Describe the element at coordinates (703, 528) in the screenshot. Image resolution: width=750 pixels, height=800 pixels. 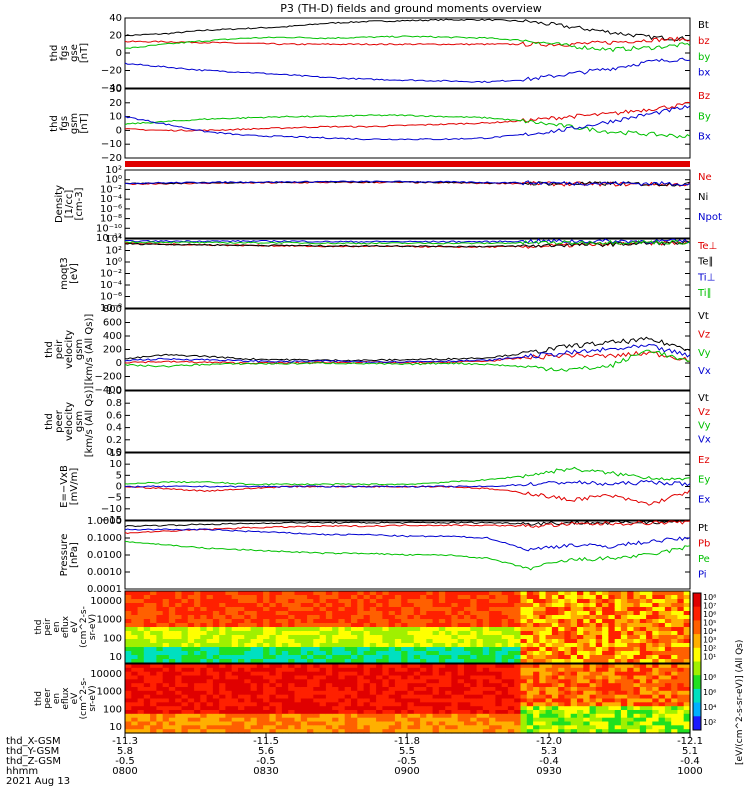
I see `legend-entry: Pt` at that location.